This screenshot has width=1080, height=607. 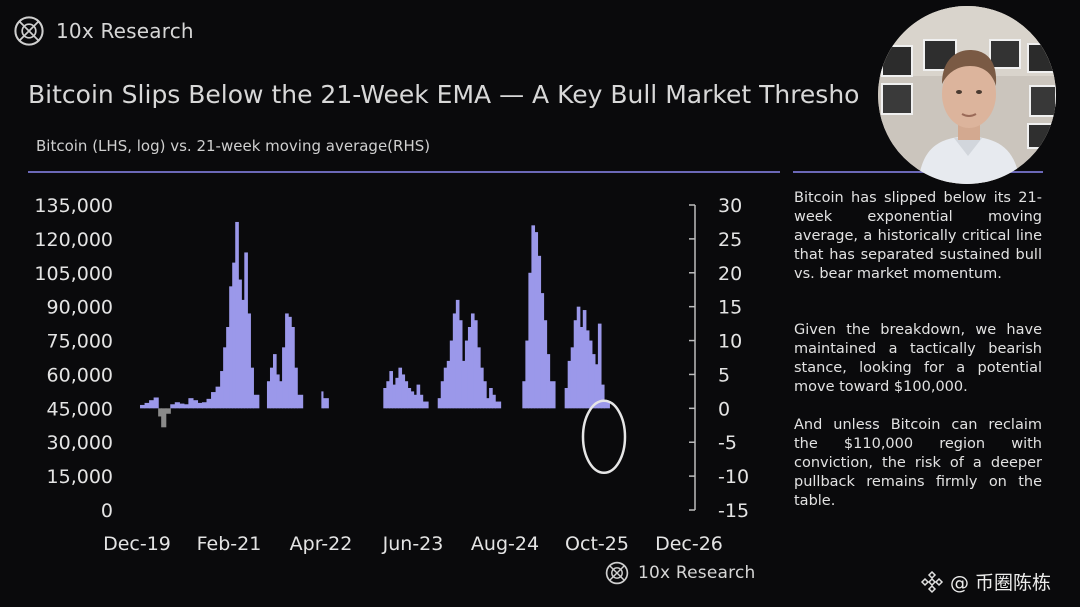 I want to click on x-tick-label: Apr-22, so click(x=321, y=544).